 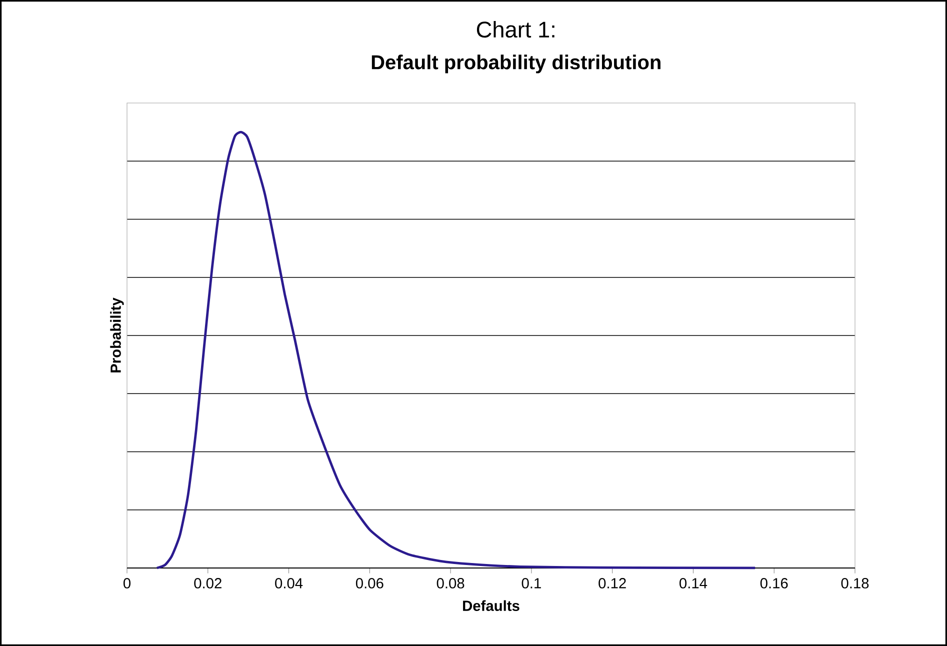 What do you see at coordinates (370, 583) in the screenshot?
I see `x-tick-label: 0.06` at bounding box center [370, 583].